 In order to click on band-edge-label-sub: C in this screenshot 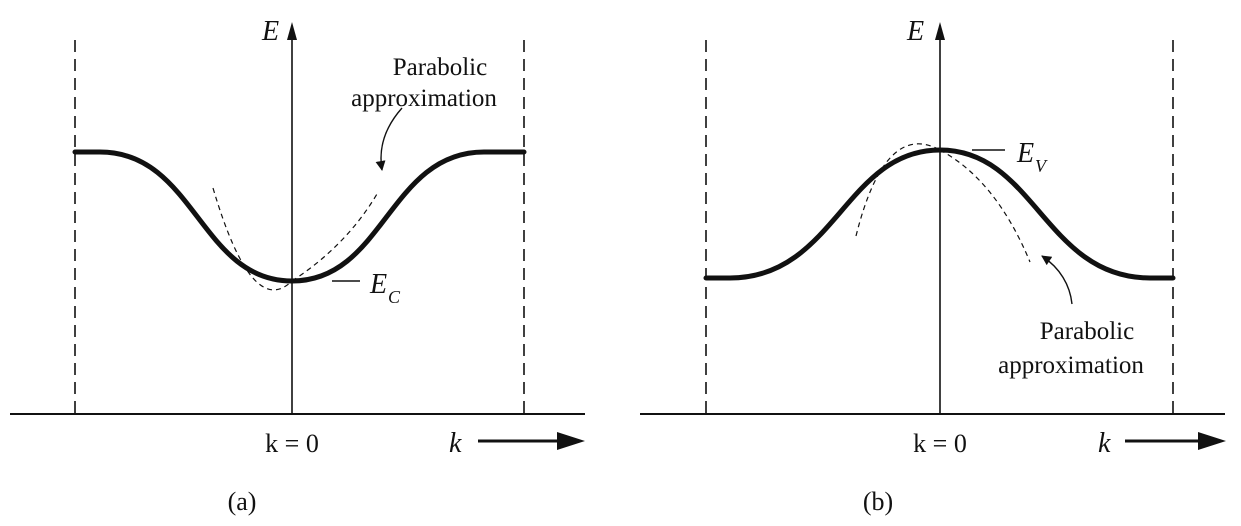, I will do `click(394, 297)`.